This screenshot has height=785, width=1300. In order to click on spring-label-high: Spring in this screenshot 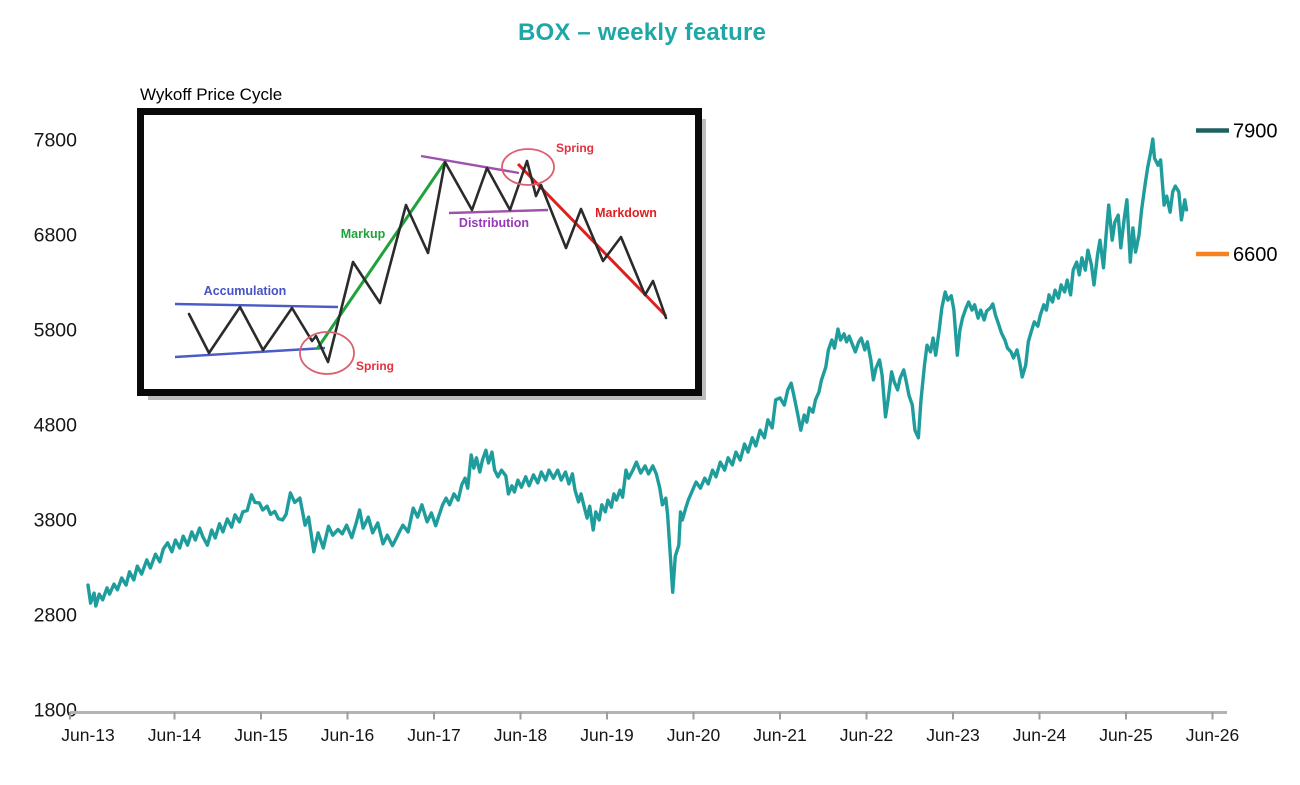, I will do `click(575, 148)`.